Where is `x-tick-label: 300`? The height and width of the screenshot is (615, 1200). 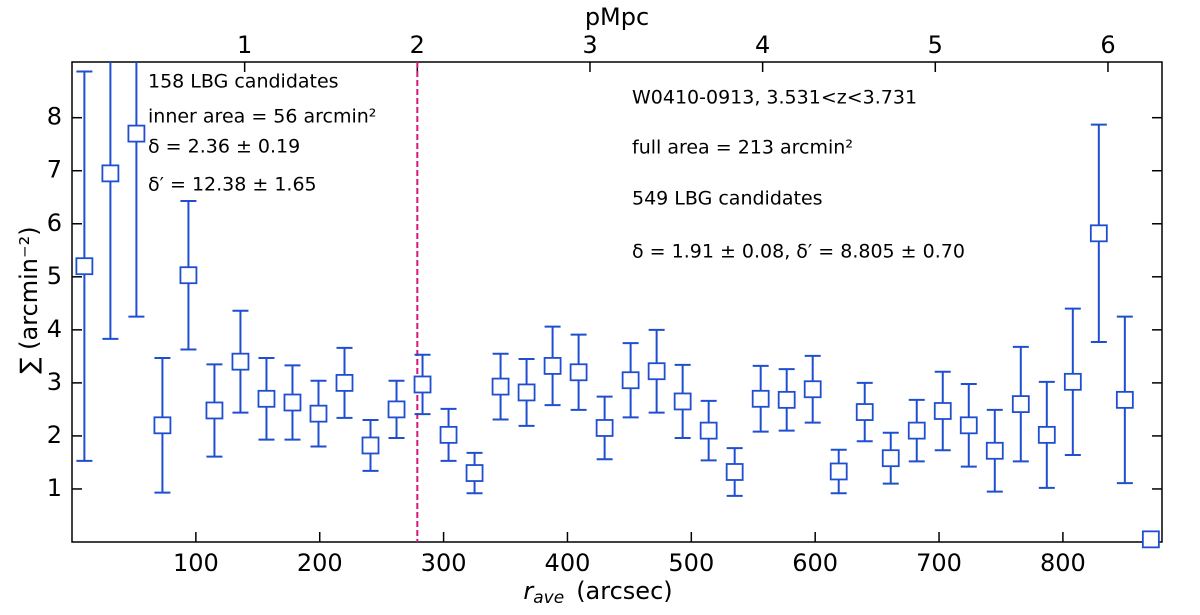
x-tick-label: 300 is located at coordinates (444, 563).